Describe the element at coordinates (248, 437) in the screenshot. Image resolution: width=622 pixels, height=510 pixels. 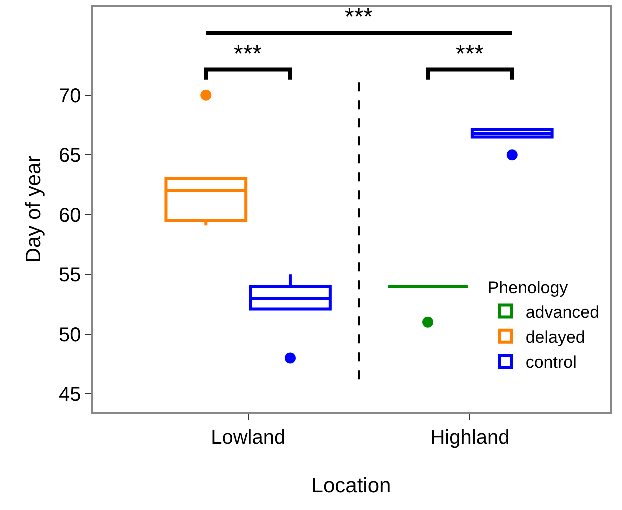
I see `x-tick-label: Lowland` at that location.